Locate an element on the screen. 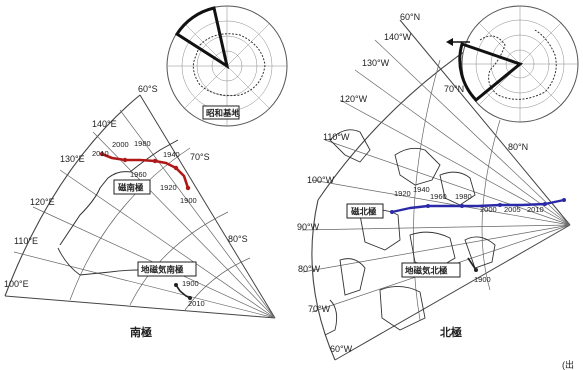  south-track-points is located at coordinates (145, 171).